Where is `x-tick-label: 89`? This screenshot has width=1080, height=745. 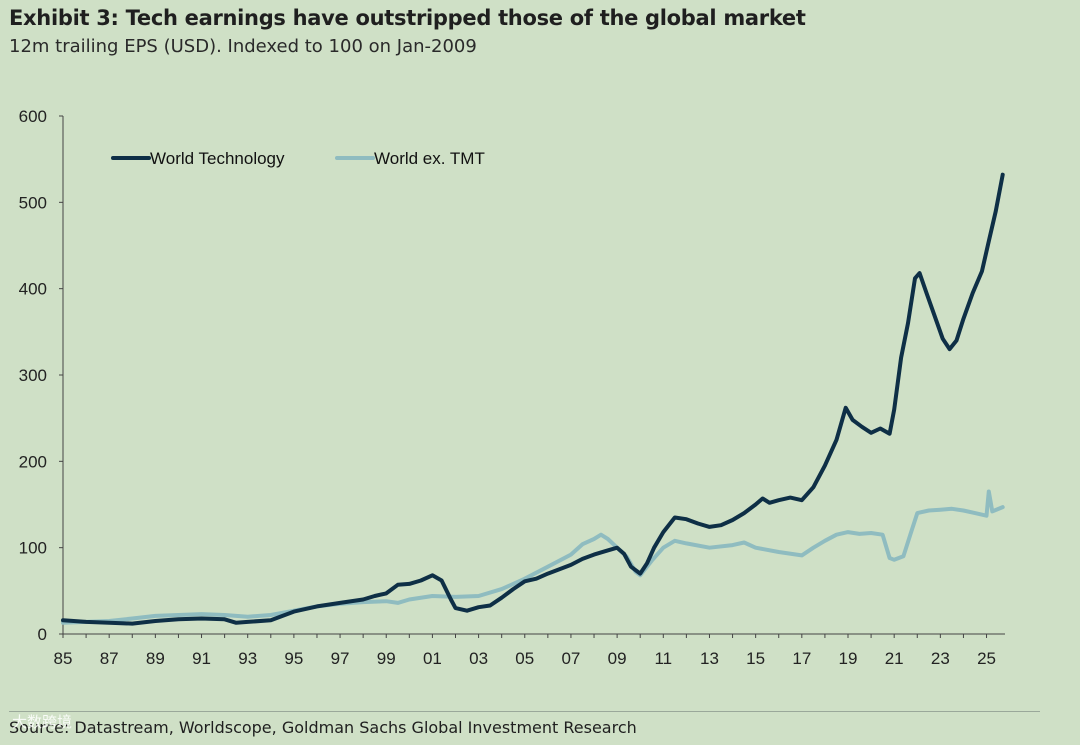 x-tick-label: 89 is located at coordinates (155, 658).